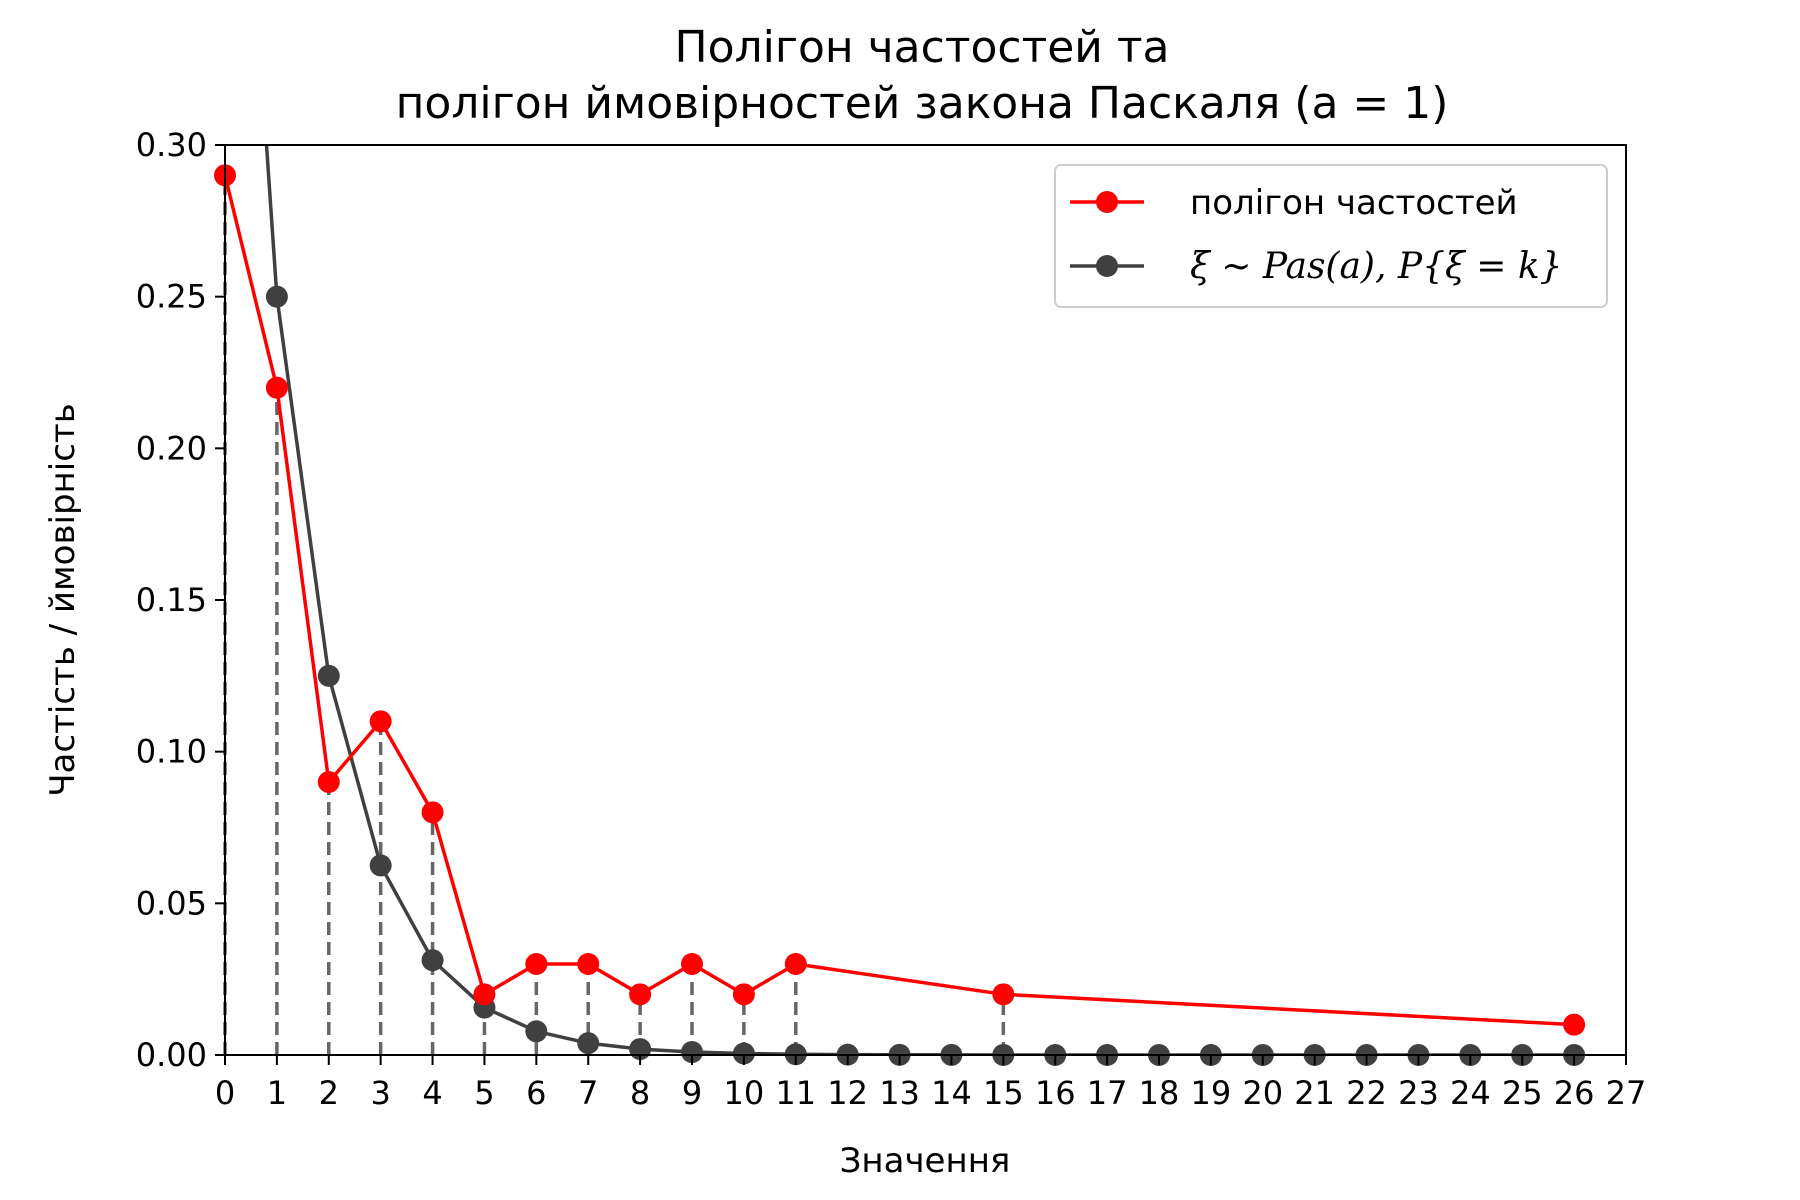 The height and width of the screenshot is (1200, 1800). I want to click on x-tick-label: 18, so click(1159, 1093).